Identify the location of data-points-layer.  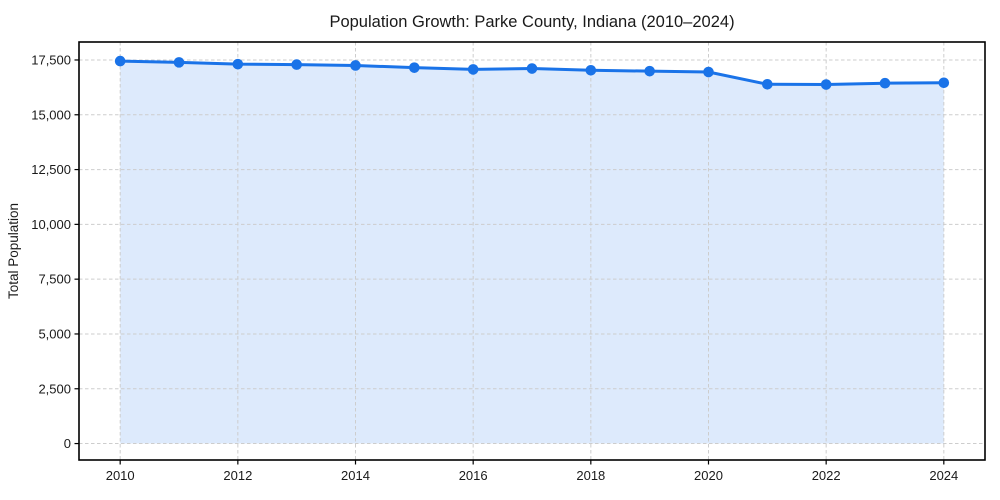
(532, 72).